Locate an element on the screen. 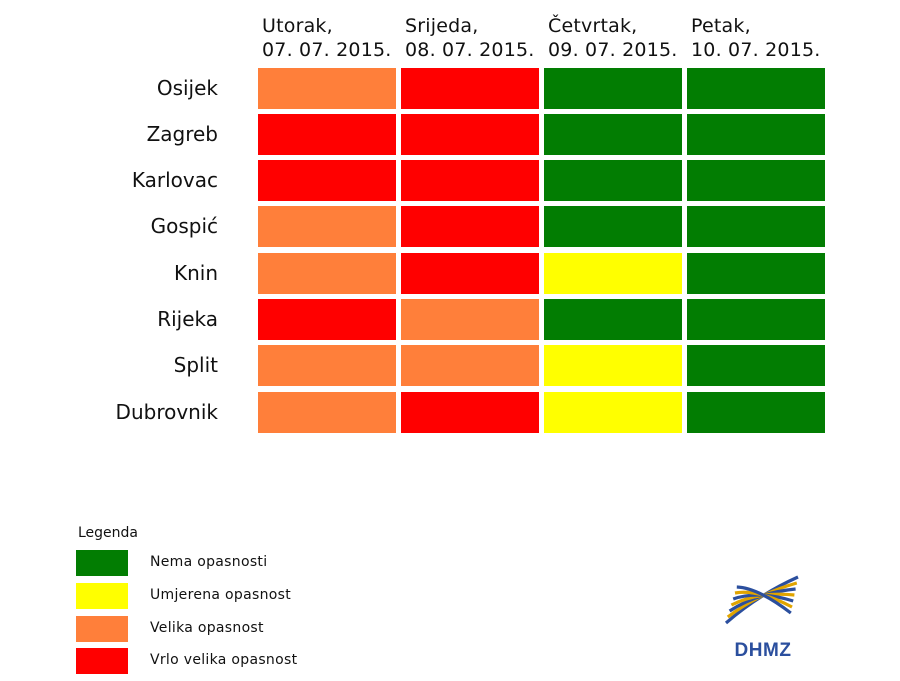 Image resolution: width=900 pixels, height=681 pixels. legend-label: Velika opasnost is located at coordinates (207, 628).